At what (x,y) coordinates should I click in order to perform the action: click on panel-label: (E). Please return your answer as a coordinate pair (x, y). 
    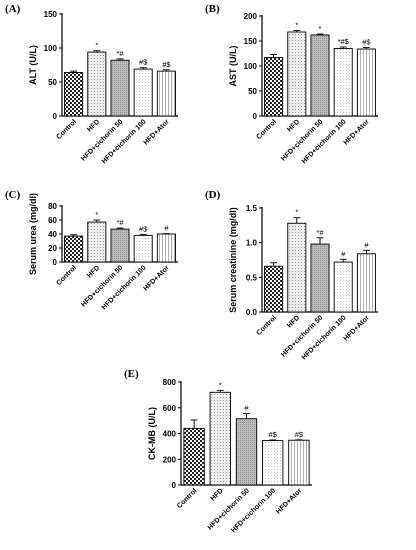
    Looking at the image, I should click on (131, 374).